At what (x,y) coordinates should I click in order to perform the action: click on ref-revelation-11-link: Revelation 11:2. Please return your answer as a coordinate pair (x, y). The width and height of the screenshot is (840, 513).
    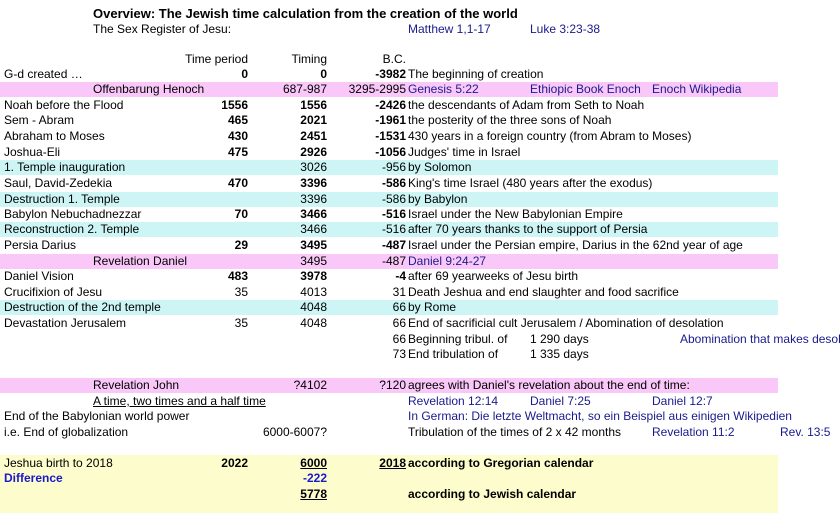
    Looking at the image, I should click on (693, 432).